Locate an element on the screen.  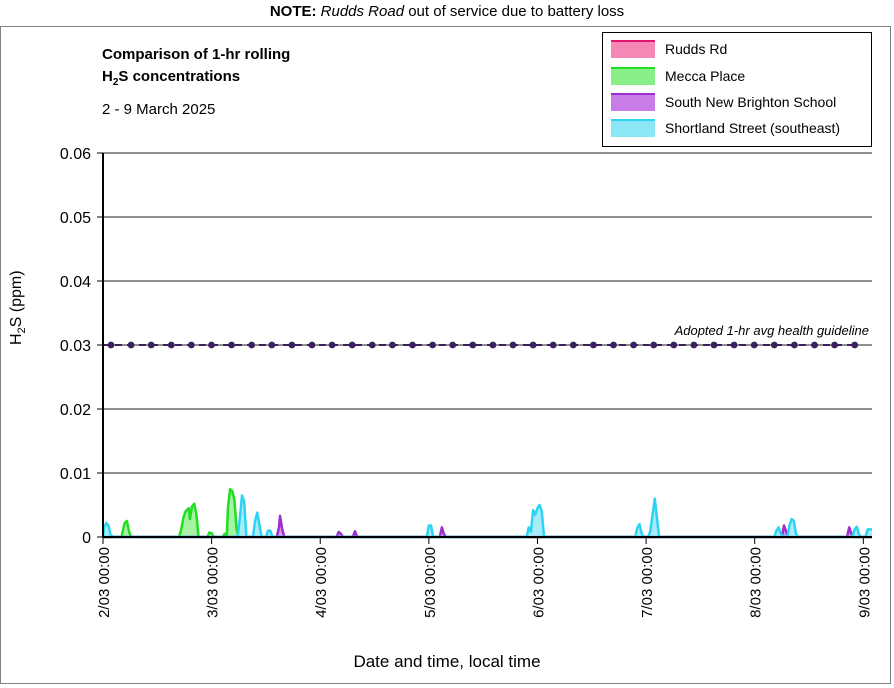
x-tick-label: 8/03 00:00 is located at coordinates (756, 582).